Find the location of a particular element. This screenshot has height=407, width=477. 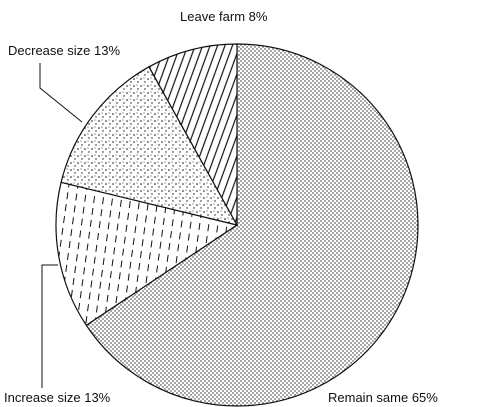

slice-label: Increase size 13% is located at coordinates (57, 397).